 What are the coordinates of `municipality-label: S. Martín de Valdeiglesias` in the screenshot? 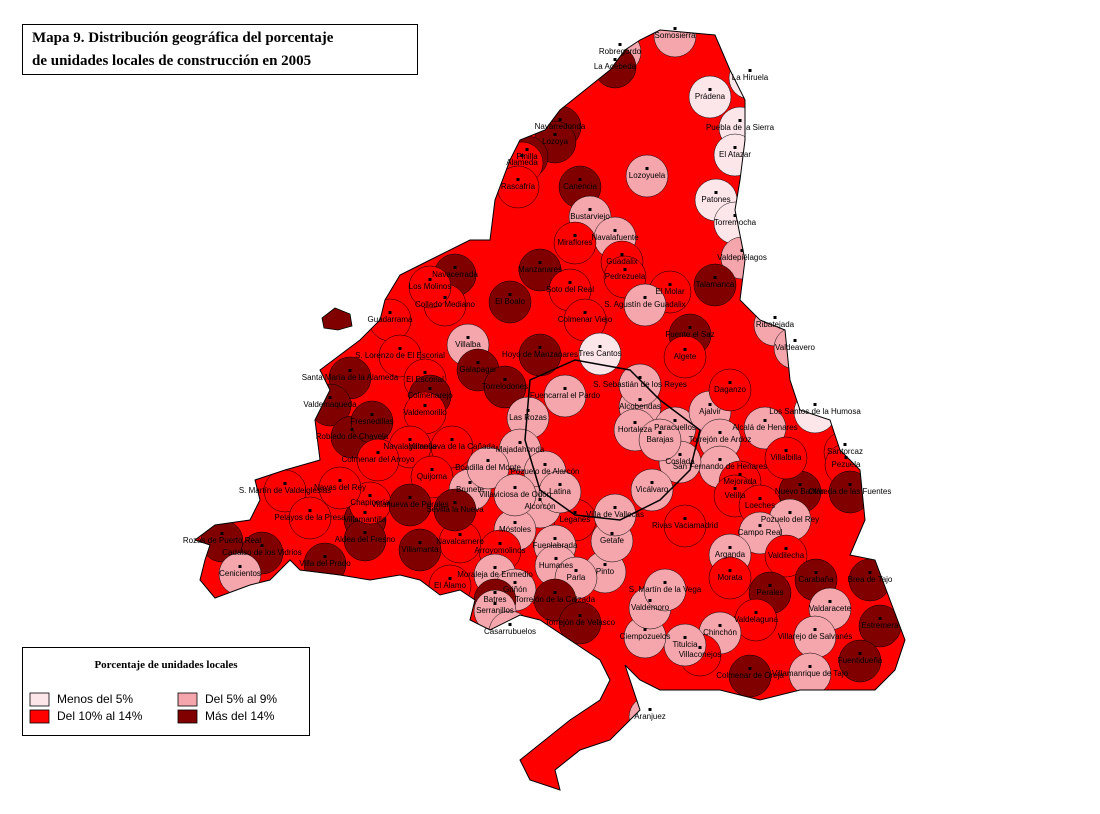 It's located at (285, 490).